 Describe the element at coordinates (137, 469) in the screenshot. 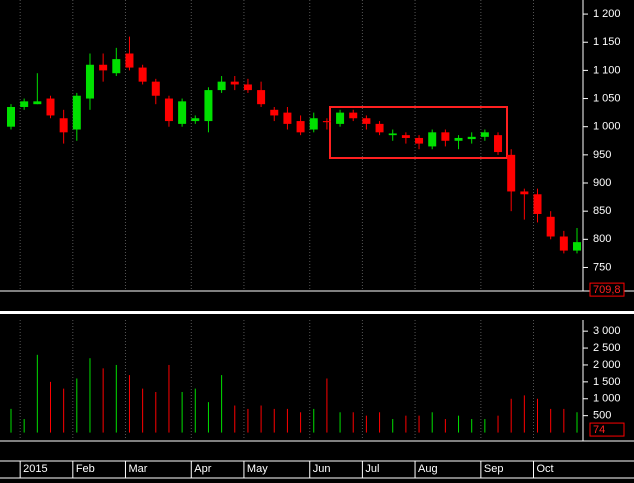

I see `x-tick-label: Mar` at that location.